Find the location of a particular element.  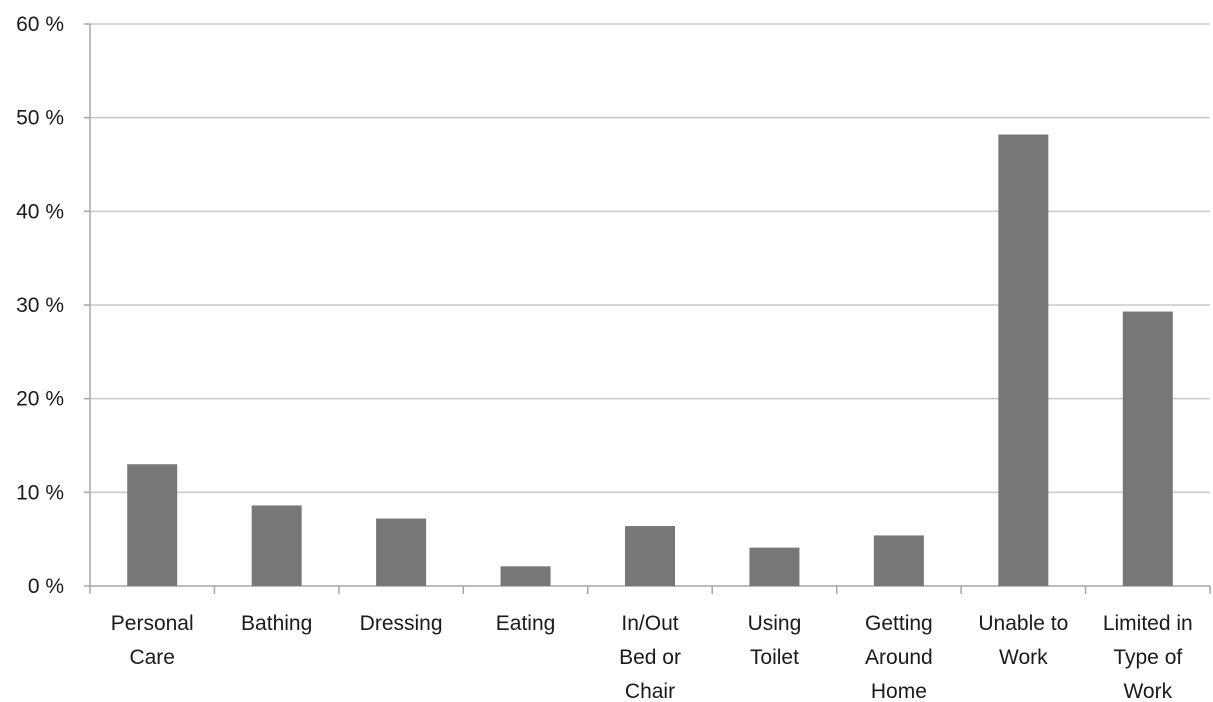

x-category-label: Personal Care is located at coordinates (152, 640).